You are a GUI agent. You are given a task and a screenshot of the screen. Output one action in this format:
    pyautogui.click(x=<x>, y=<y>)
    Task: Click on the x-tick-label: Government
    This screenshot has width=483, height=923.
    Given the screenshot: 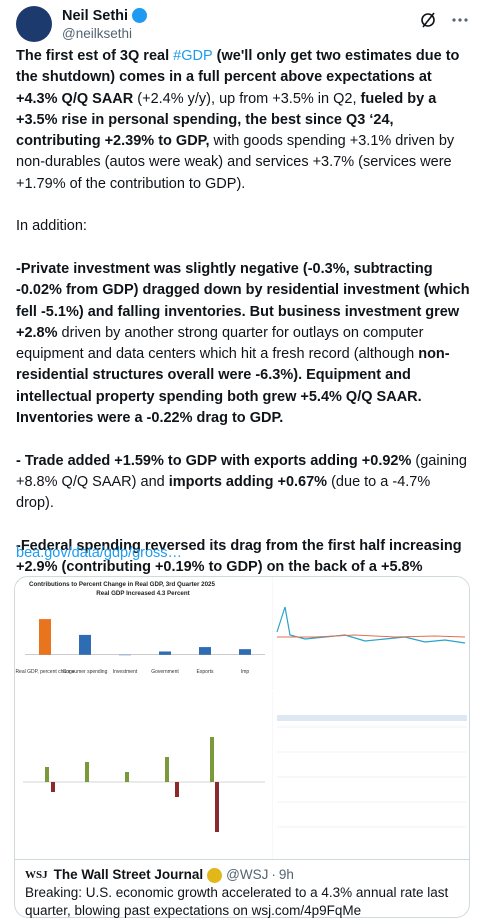 What is the action you would take?
    pyautogui.click(x=165, y=672)
    